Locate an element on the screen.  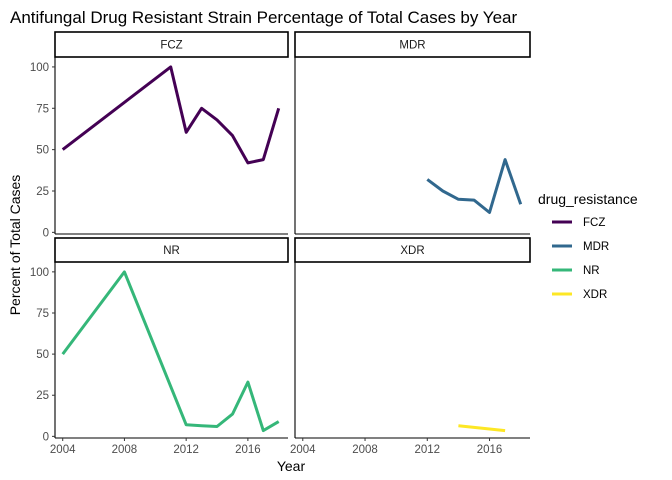
legend: drug_resistance FCZ MDR NR XDR is located at coordinates (588, 246).